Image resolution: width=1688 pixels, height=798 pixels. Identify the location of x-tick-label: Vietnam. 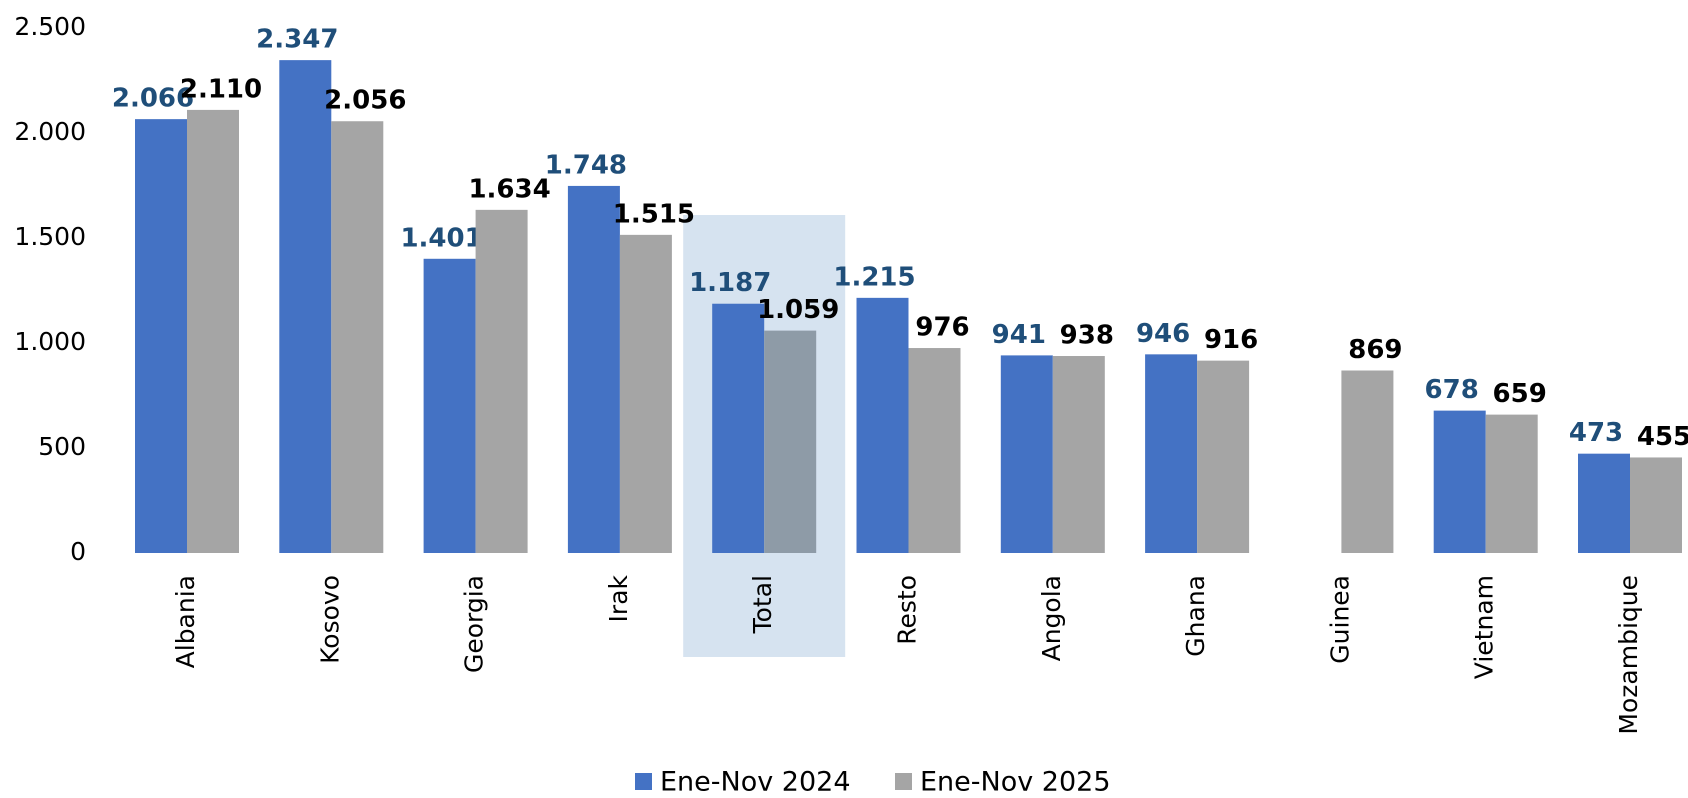
(1484, 627).